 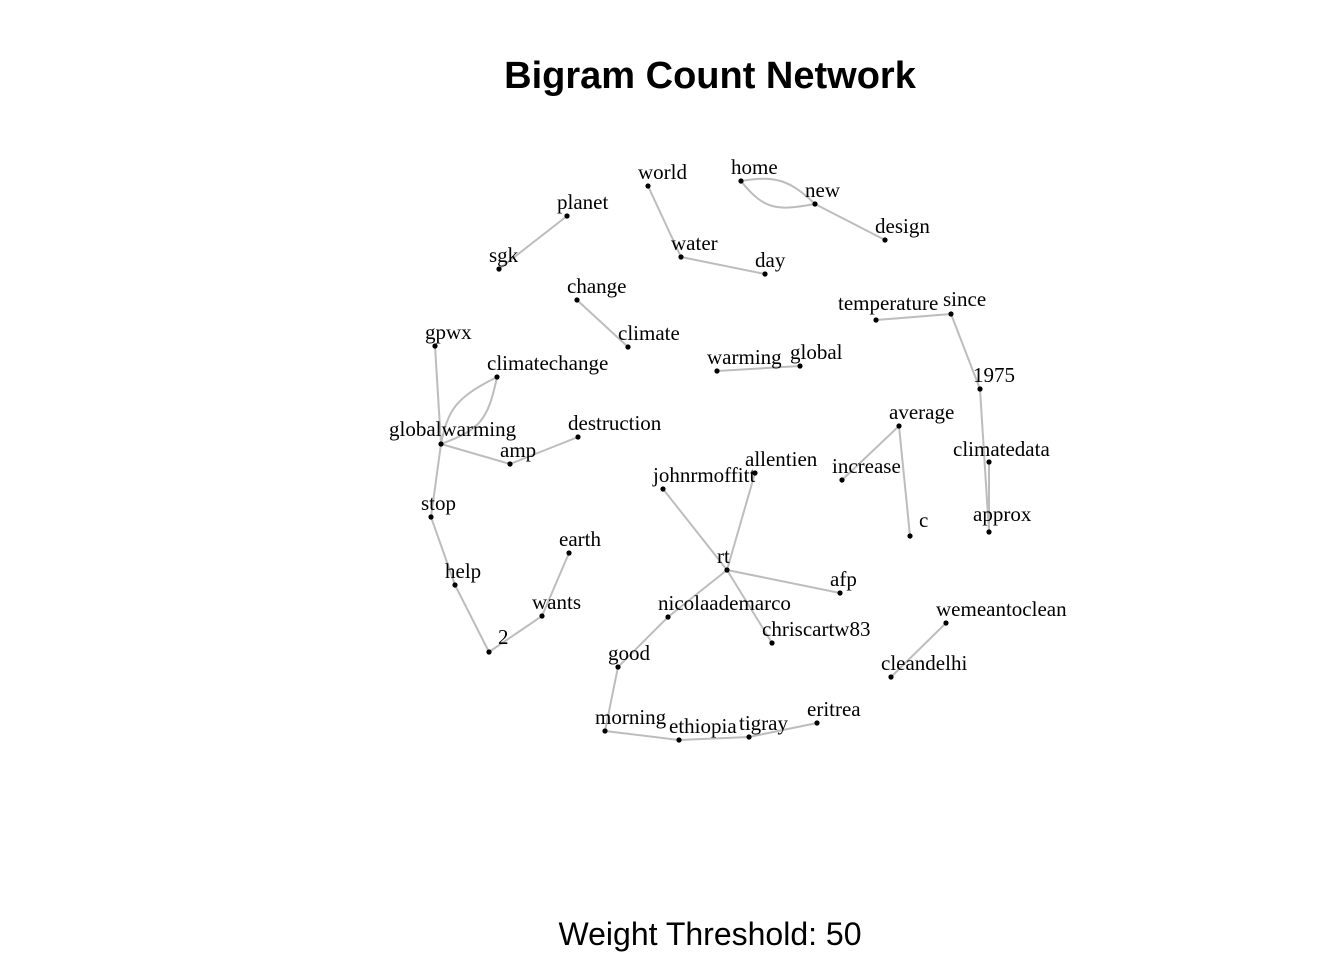 What do you see at coordinates (980, 389) in the screenshot?
I see `node-1975` at bounding box center [980, 389].